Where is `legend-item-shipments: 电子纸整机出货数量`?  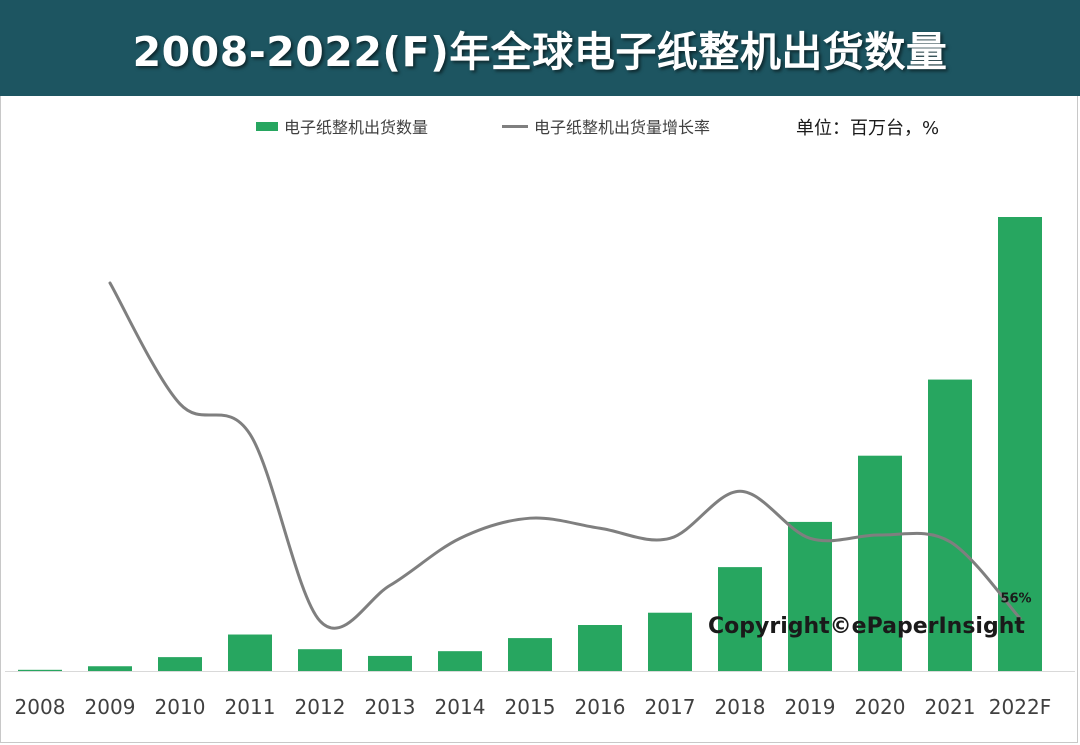 legend-item-shipments: 电子纸整机出货数量 is located at coordinates (342, 126).